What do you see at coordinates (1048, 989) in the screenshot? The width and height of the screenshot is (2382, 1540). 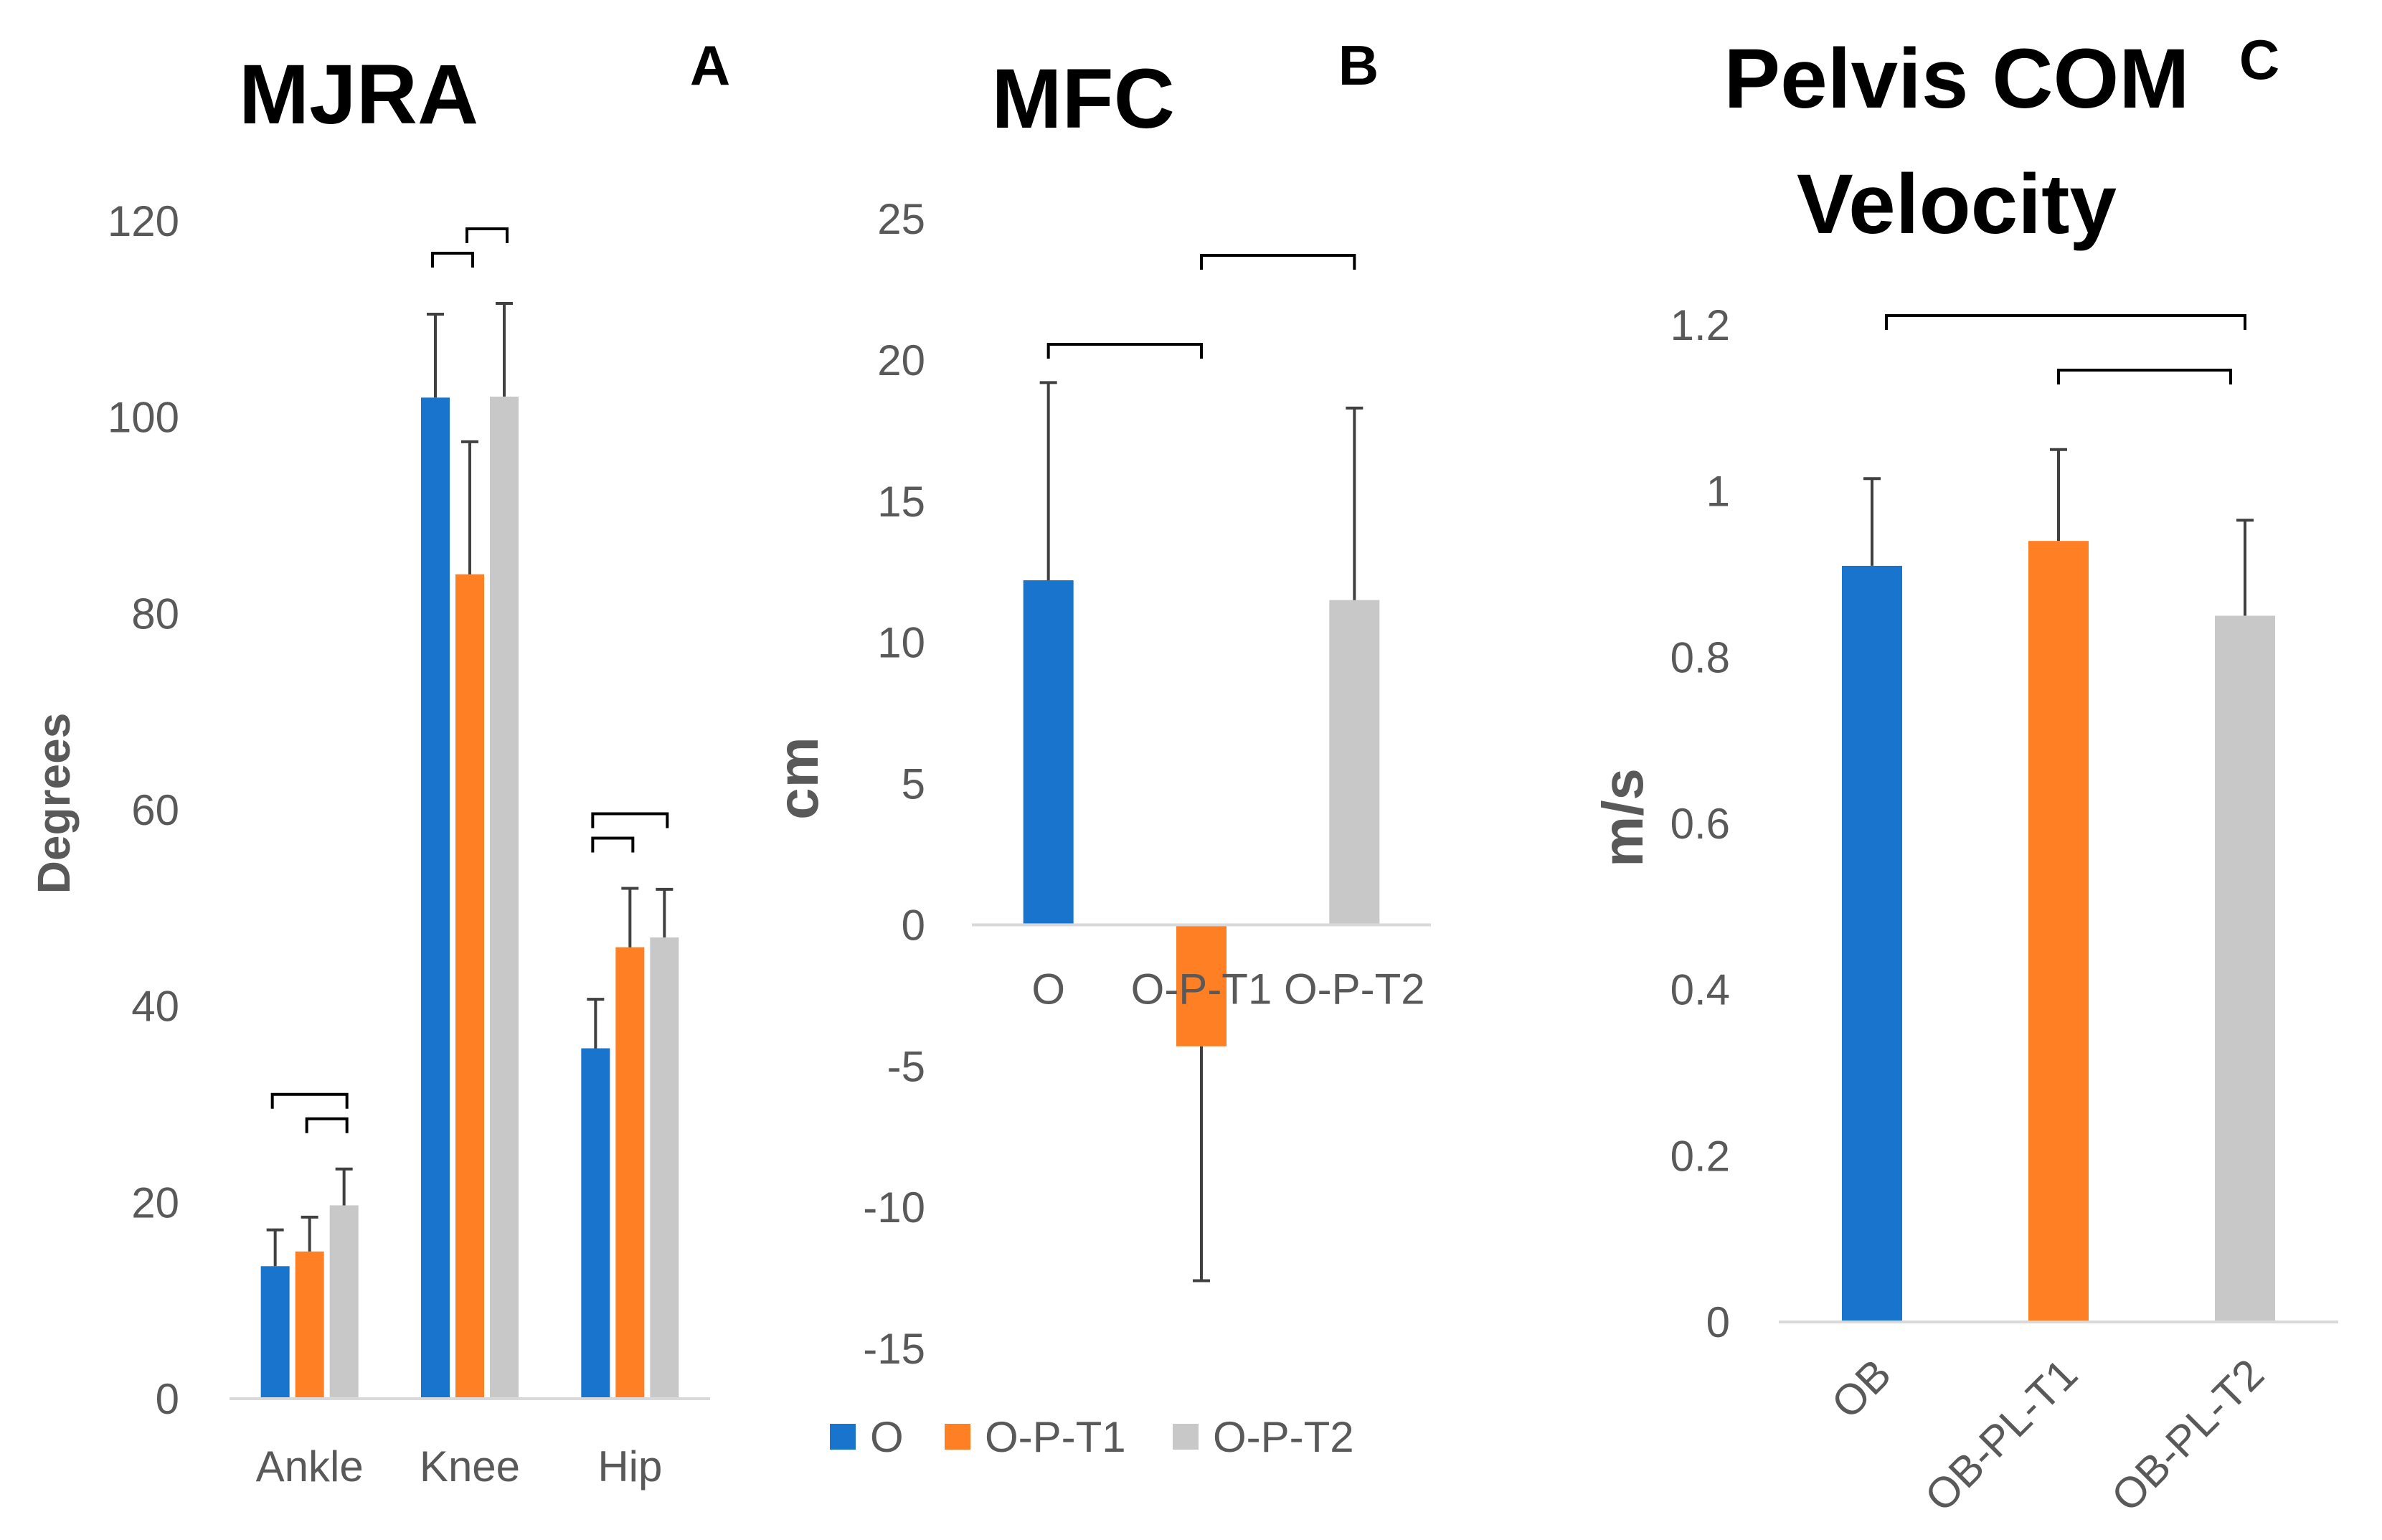 I see `panel-b-category-label: O` at bounding box center [1048, 989].